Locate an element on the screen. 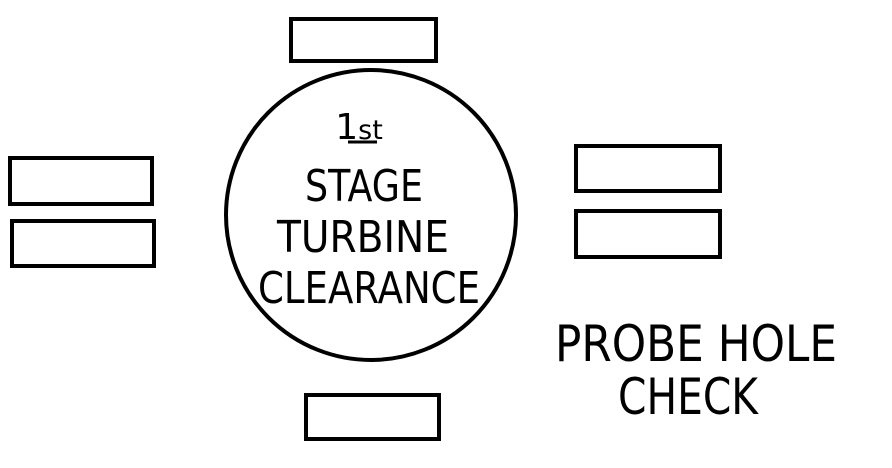  gauge-line-clearance: CLEARANCE is located at coordinates (369, 288).